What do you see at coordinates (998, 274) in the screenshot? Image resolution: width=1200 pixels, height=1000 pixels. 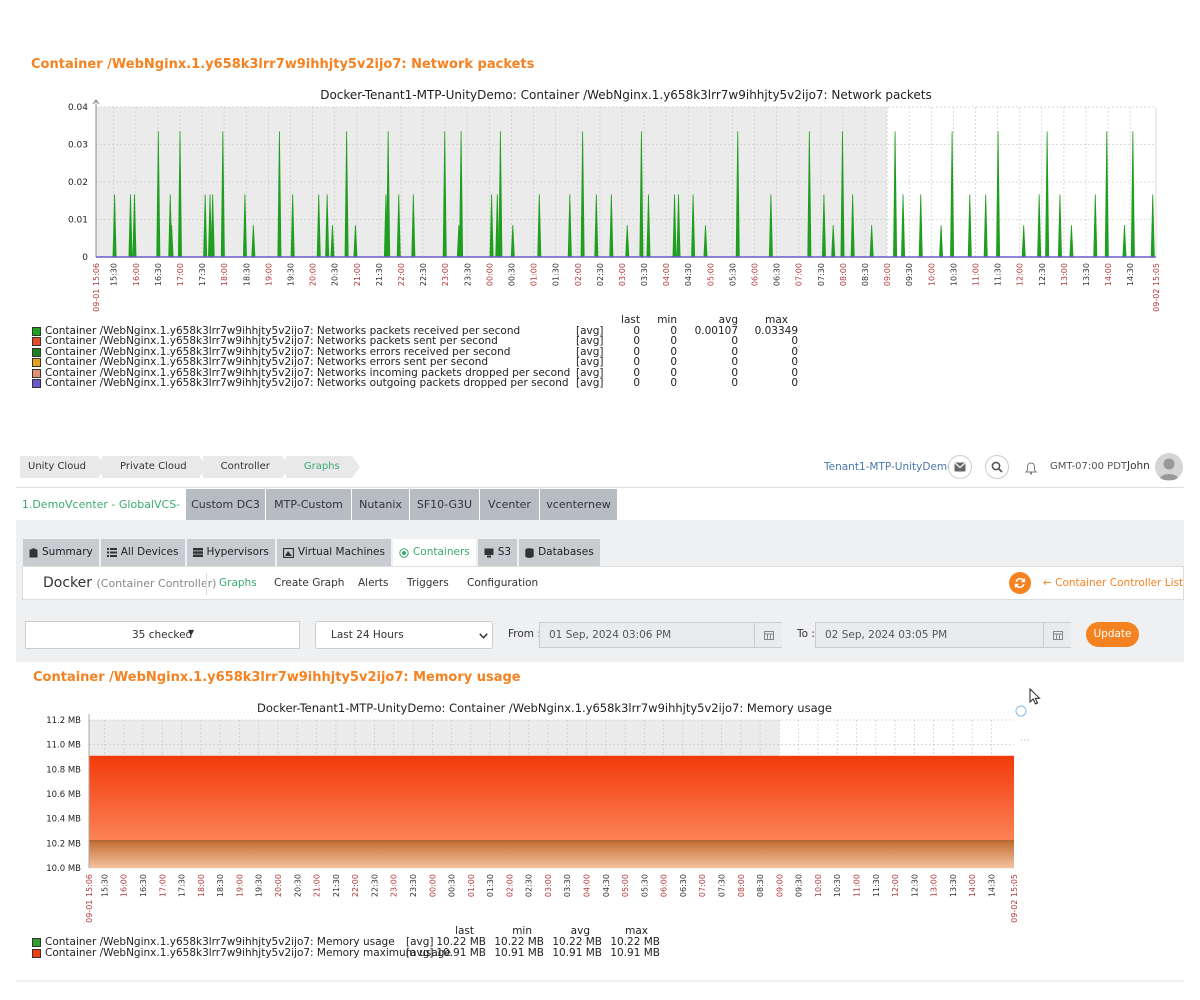 I see `x-tick-label: 11:30` at bounding box center [998, 274].